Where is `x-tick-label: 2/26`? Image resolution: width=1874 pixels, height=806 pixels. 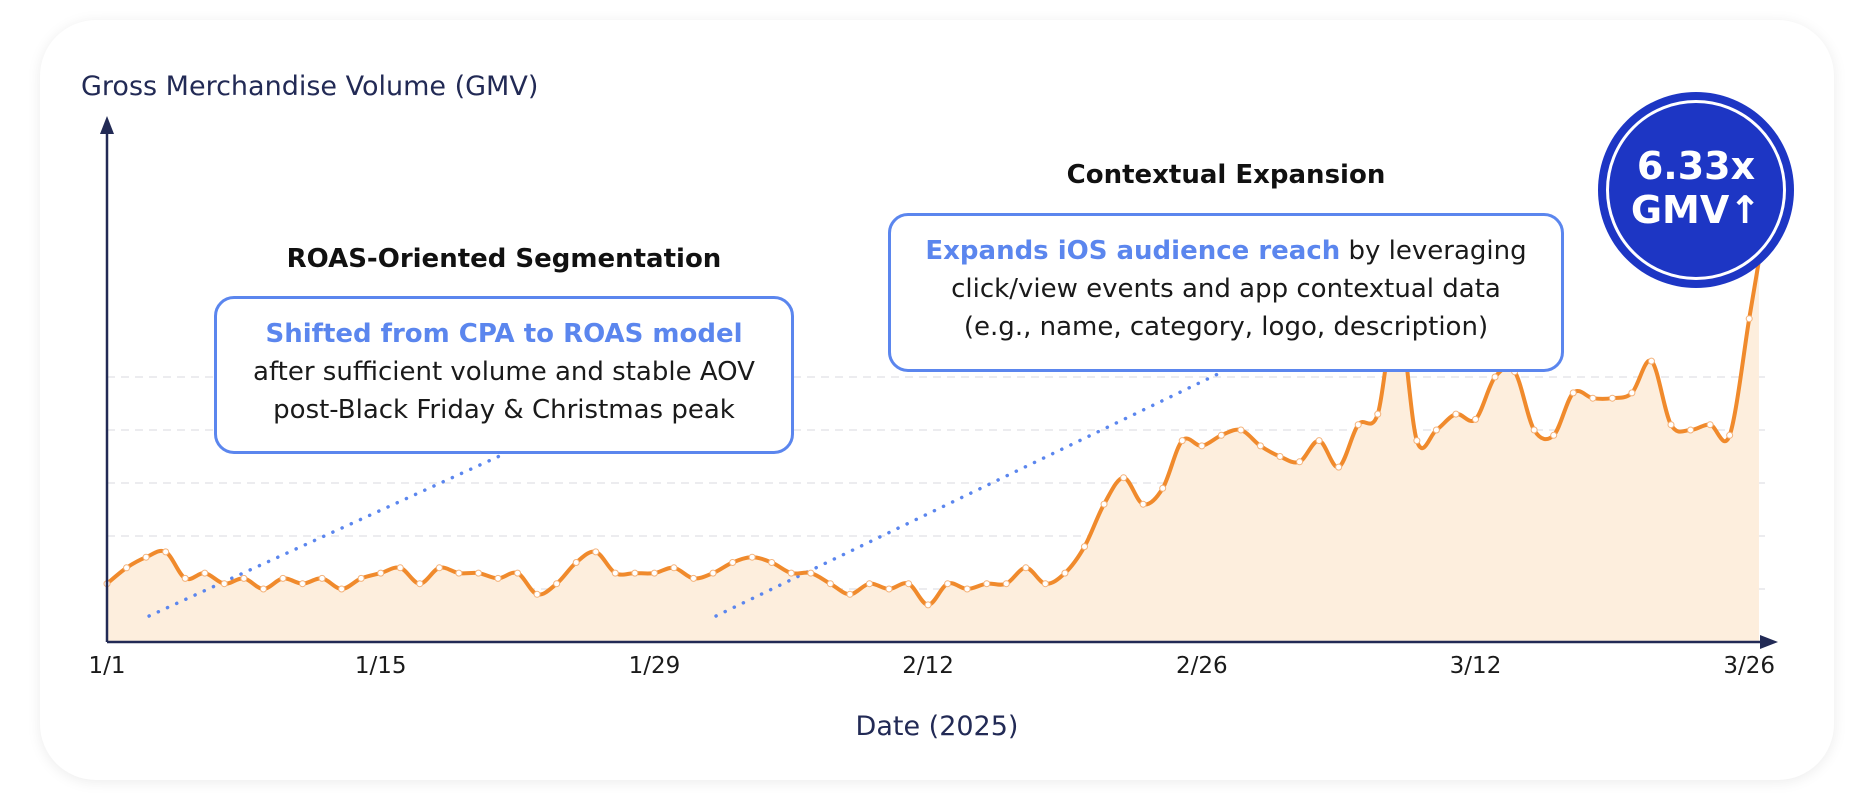
x-tick-label: 2/26 is located at coordinates (1202, 666).